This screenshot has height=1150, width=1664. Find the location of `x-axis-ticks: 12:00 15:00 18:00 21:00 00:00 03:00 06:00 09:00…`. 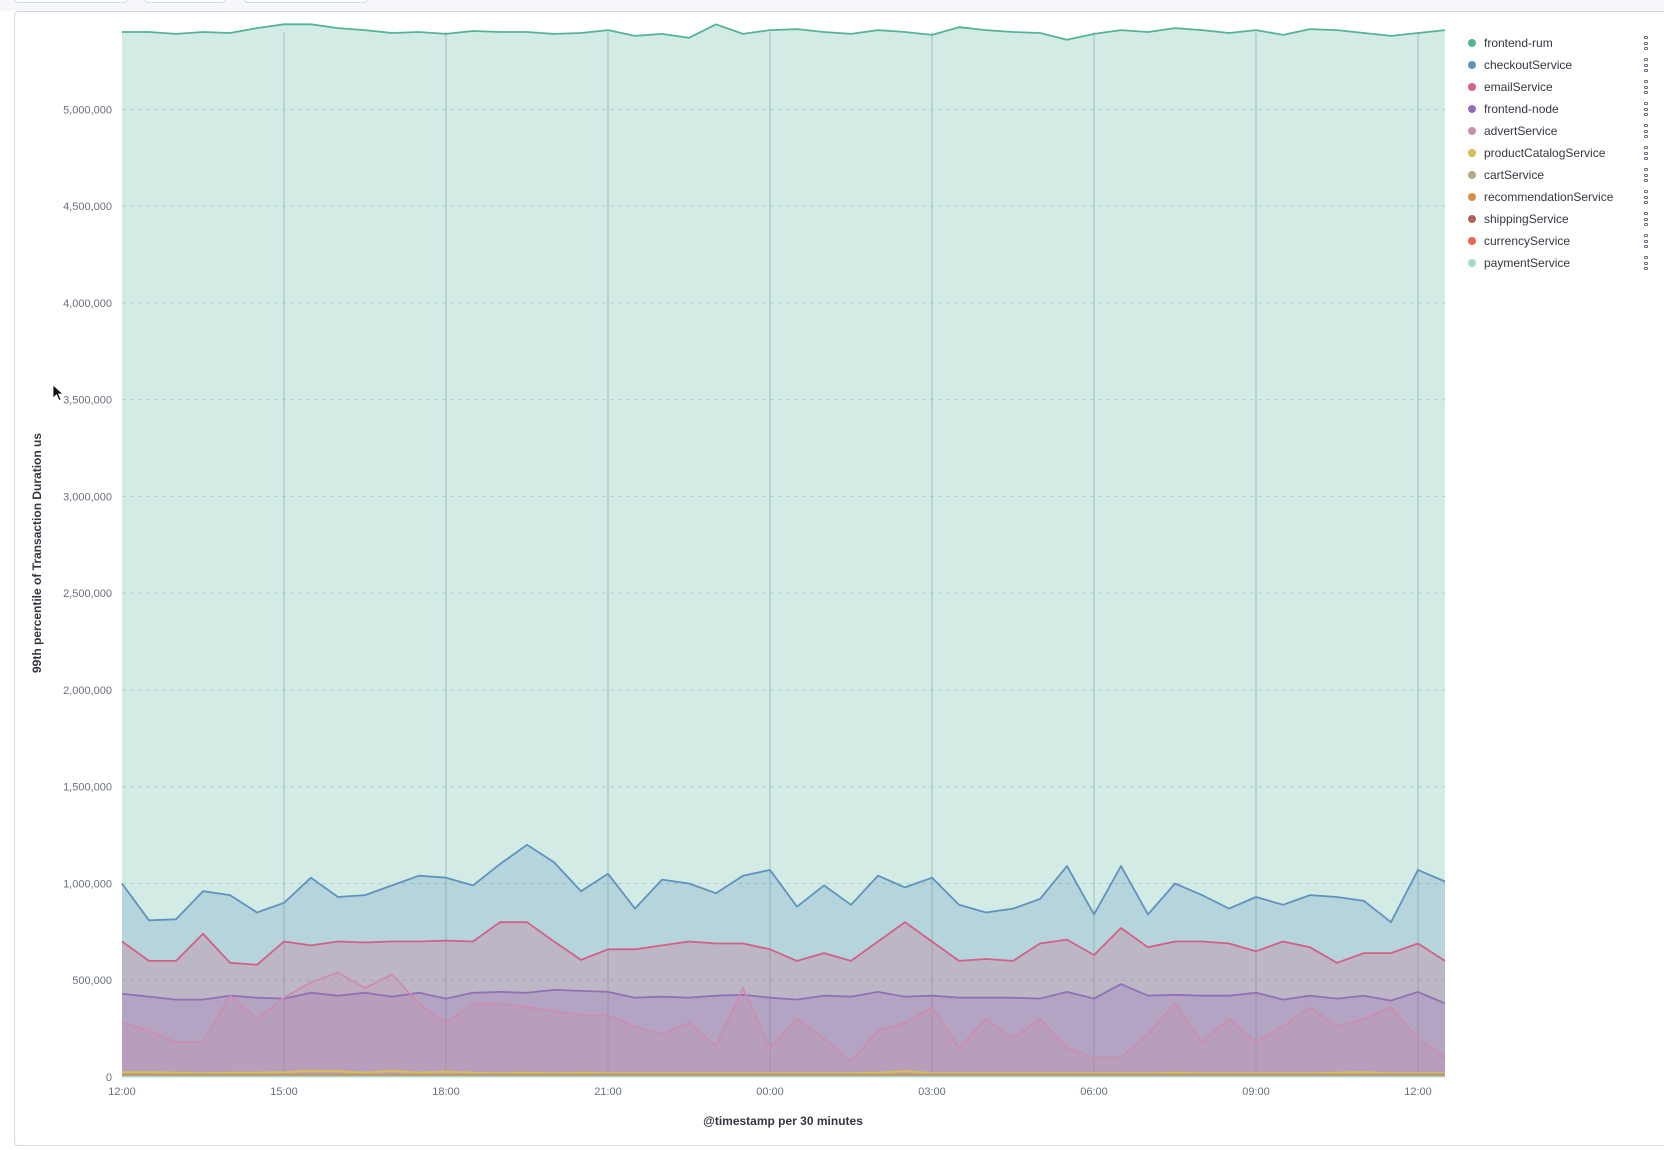

x-axis-ticks: 12:00 15:00 18:00 21:00 00:00 03:00 06:00 09:00… is located at coordinates (770, 1092).